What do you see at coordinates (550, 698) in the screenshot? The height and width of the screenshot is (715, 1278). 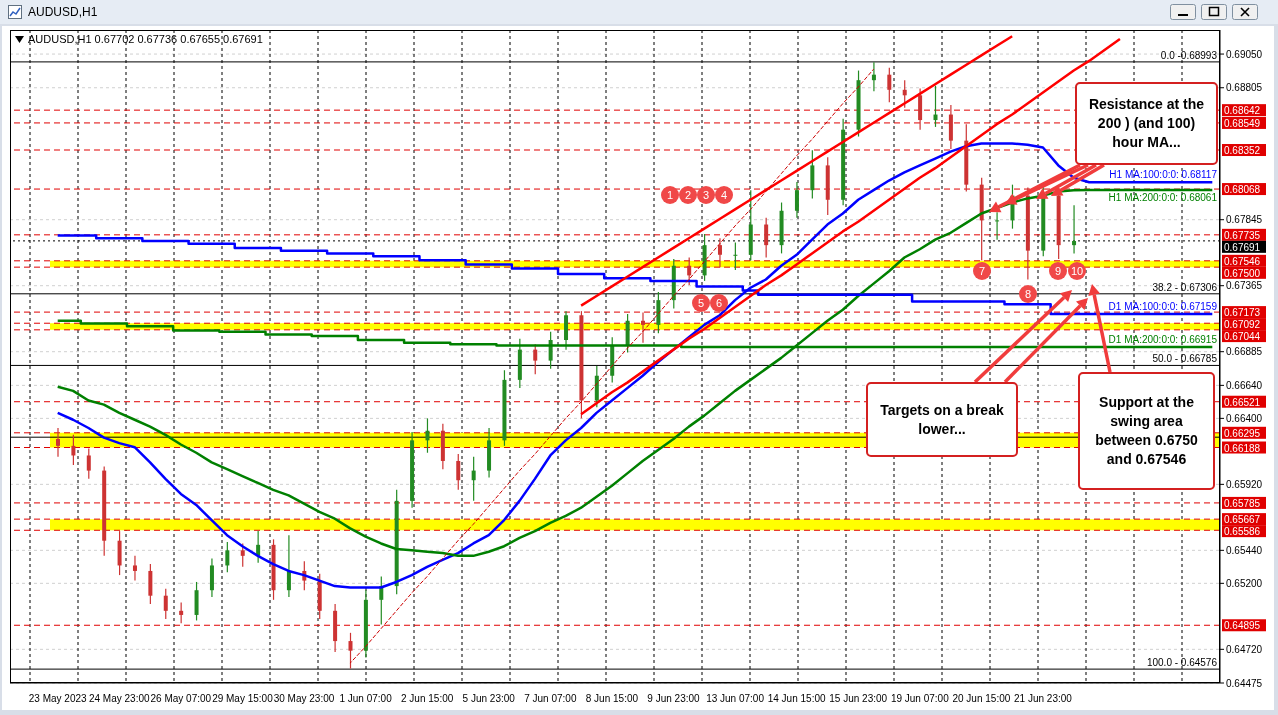 I see `x-tick-label: 7 Jun 07:00` at bounding box center [550, 698].